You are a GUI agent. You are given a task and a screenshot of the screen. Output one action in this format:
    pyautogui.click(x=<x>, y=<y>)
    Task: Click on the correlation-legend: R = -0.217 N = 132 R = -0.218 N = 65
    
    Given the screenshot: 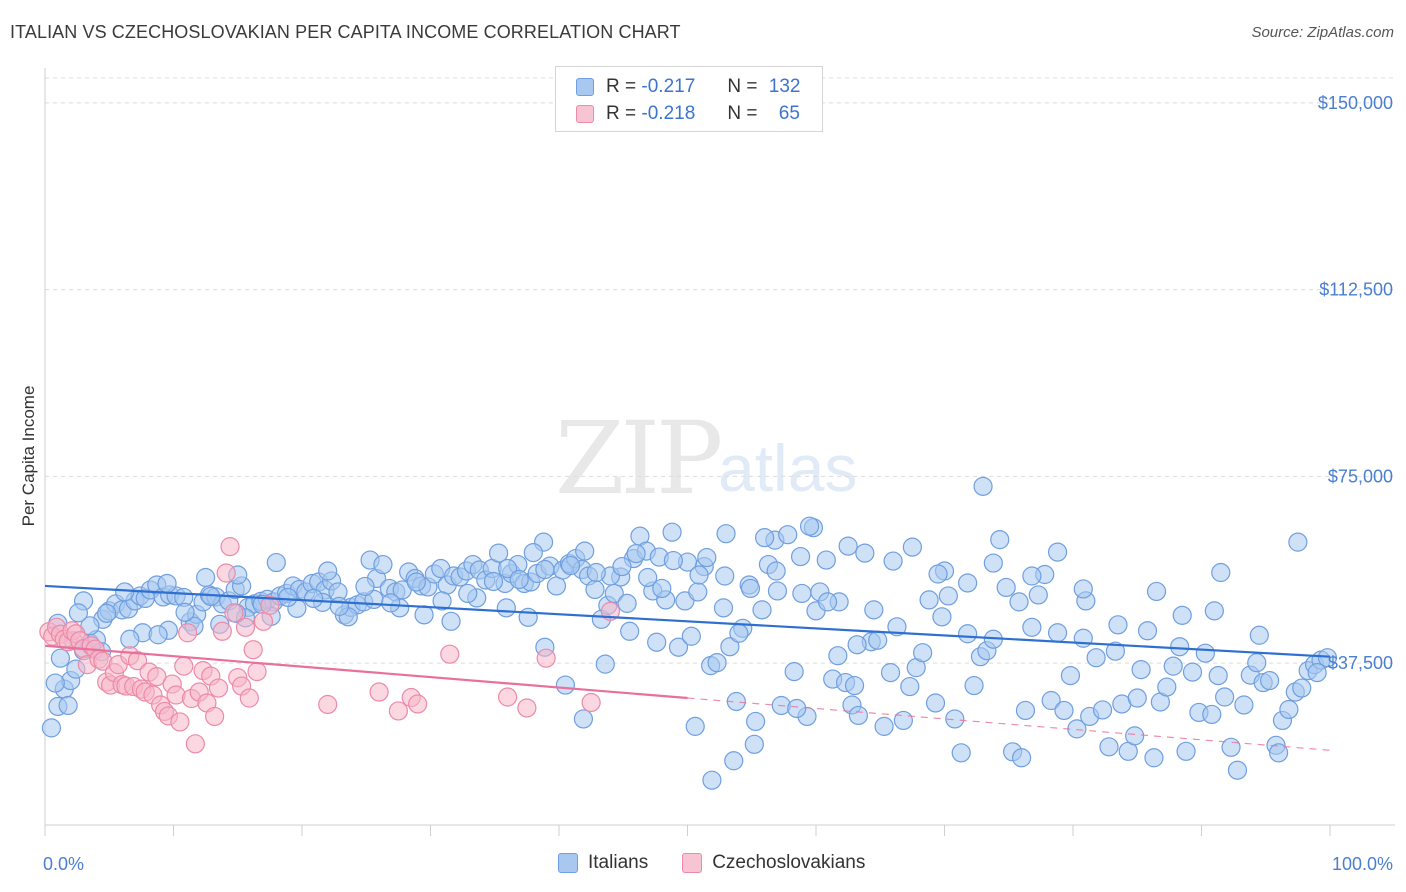 What is the action you would take?
    pyautogui.click(x=689, y=99)
    